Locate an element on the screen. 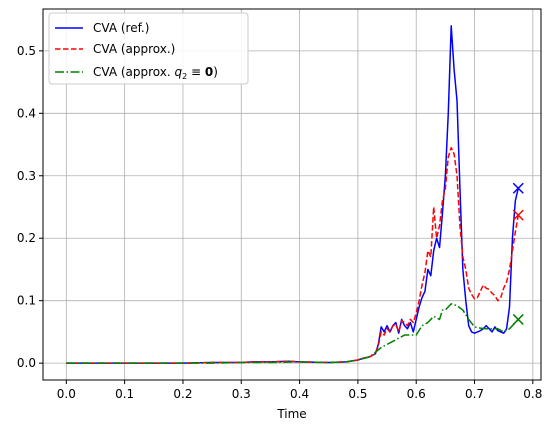  legend-q2-bold: 0 is located at coordinates (209, 72).